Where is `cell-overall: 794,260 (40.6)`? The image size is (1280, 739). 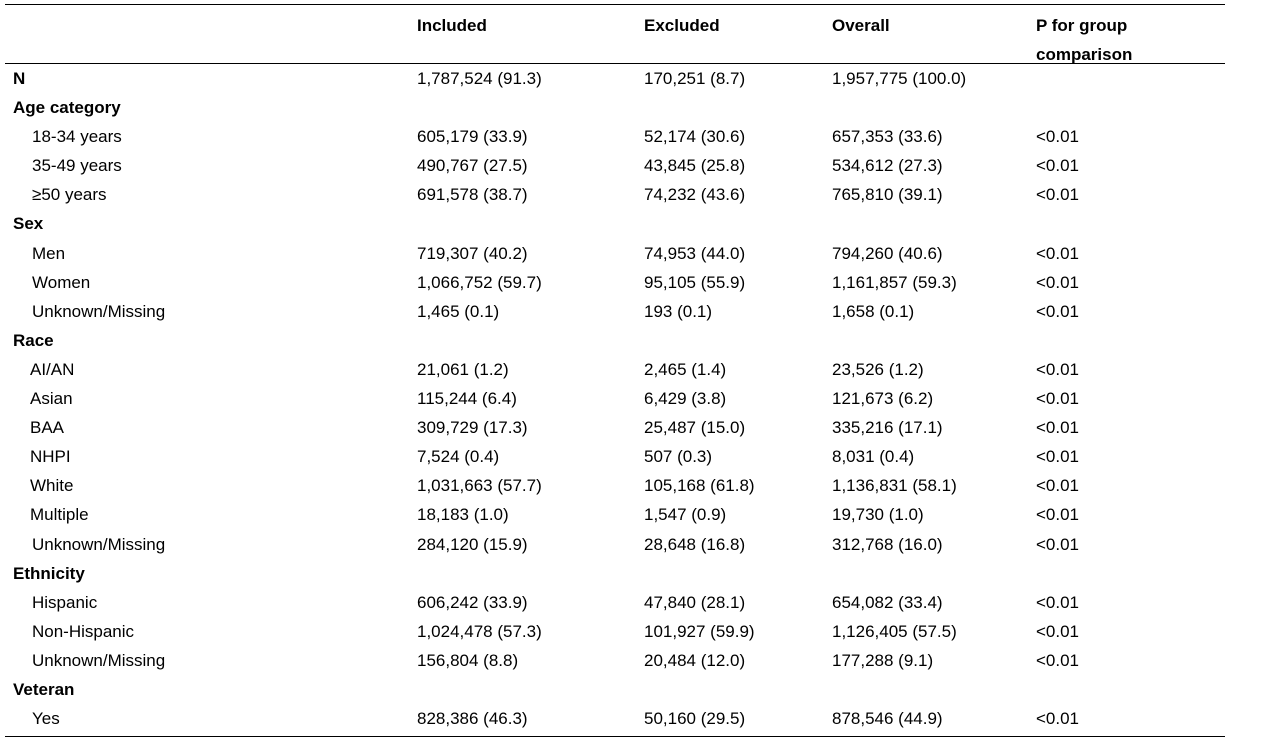
cell-overall: 794,260 (40.6) is located at coordinates (887, 253).